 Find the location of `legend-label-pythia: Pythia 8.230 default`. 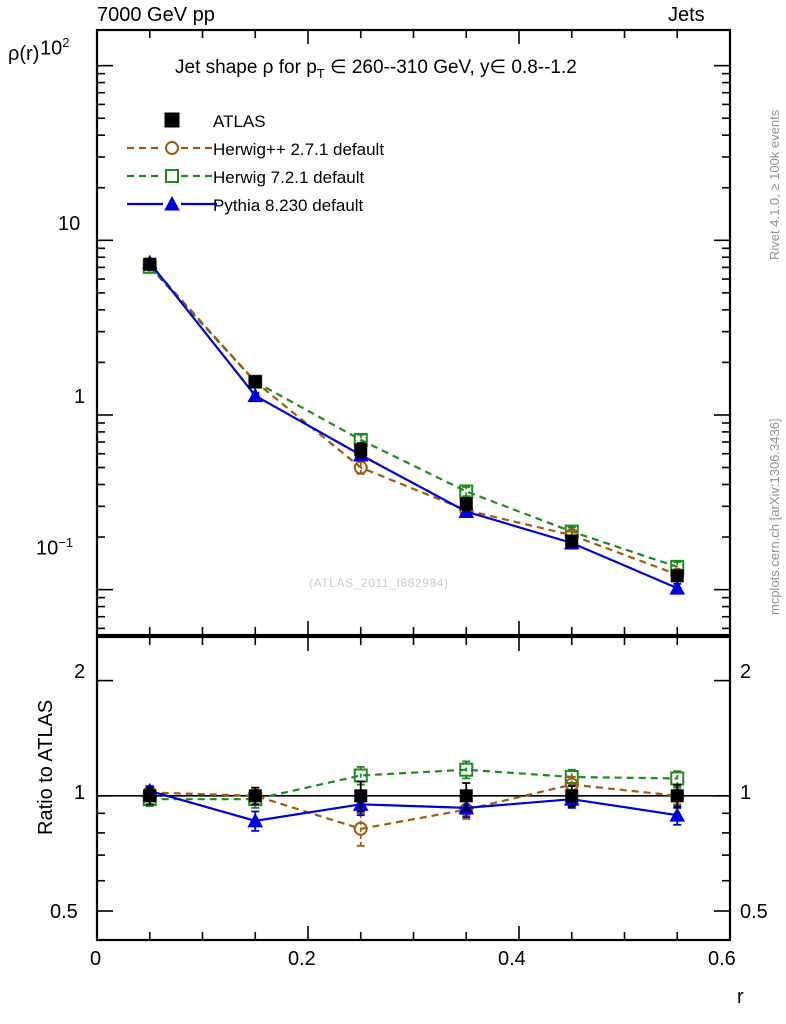

legend-label-pythia: Pythia 8.230 default is located at coordinates (288, 205).